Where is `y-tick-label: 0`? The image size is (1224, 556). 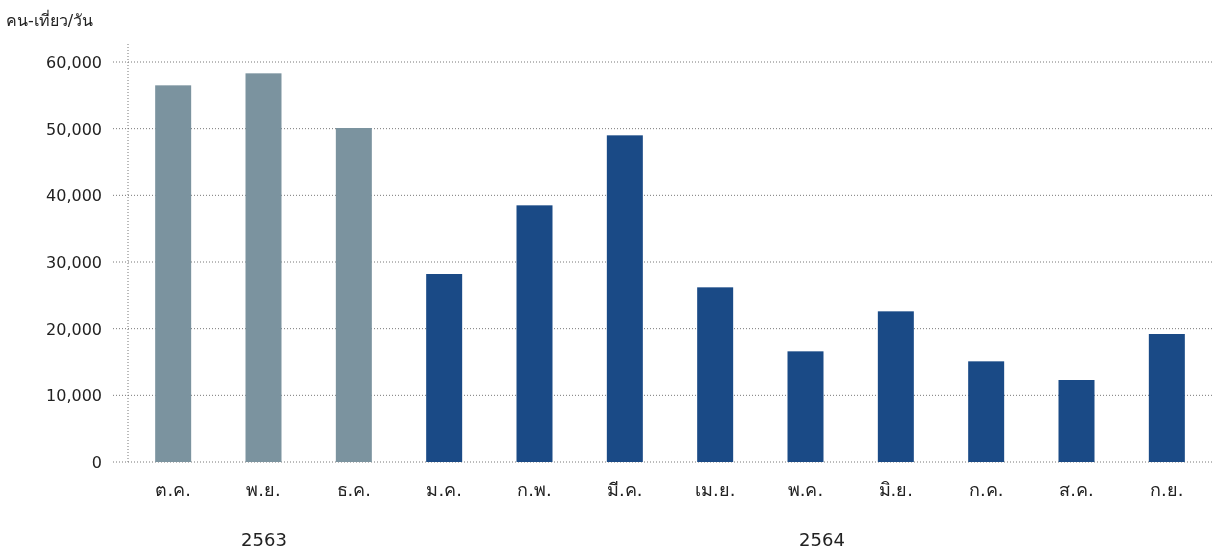
y-tick-label: 0 is located at coordinates (96, 462).